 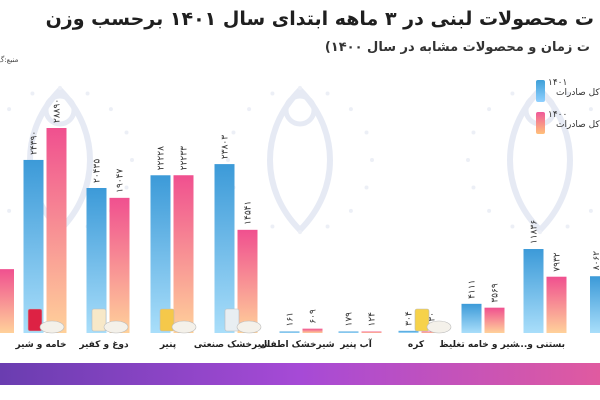 I want to click on category-label: شیر و خامه تغلیظ, so click(x=479, y=345).